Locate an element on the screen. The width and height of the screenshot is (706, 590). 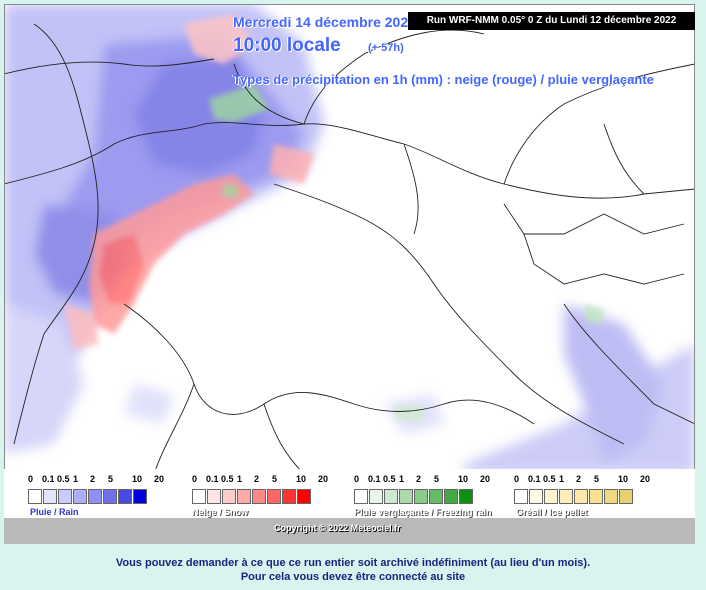
legend-label-snow: Neige / Snow is located at coordinates (220, 512).